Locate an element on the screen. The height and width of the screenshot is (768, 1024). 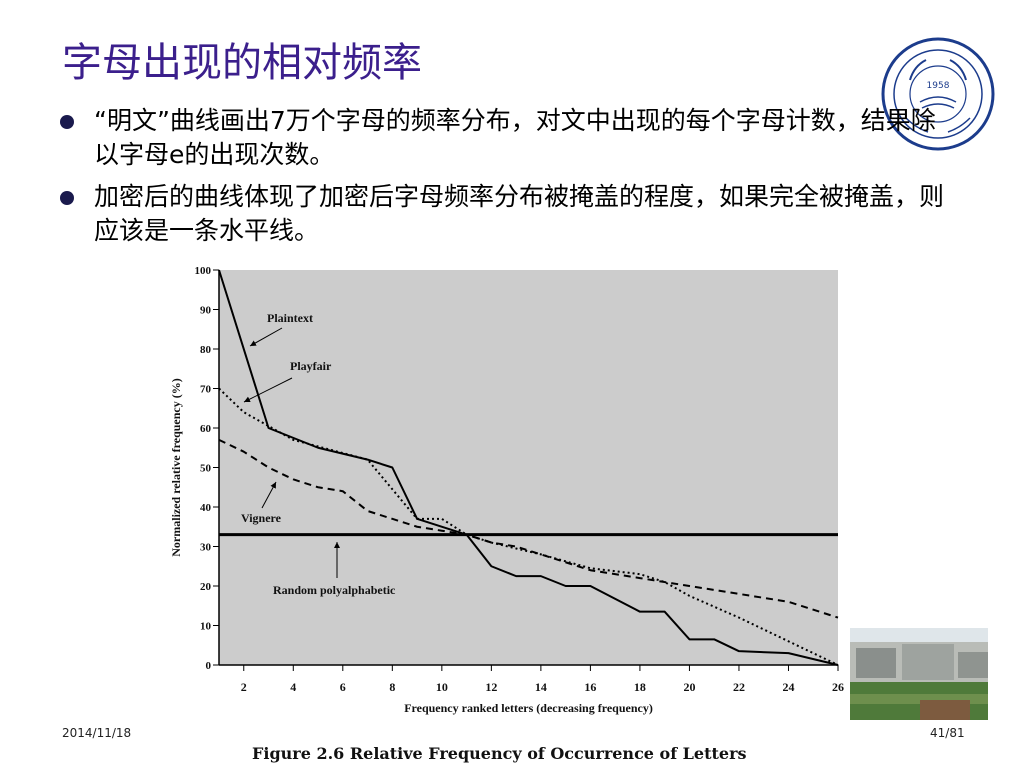
series-label-1: Playfair is located at coordinates (311, 366).